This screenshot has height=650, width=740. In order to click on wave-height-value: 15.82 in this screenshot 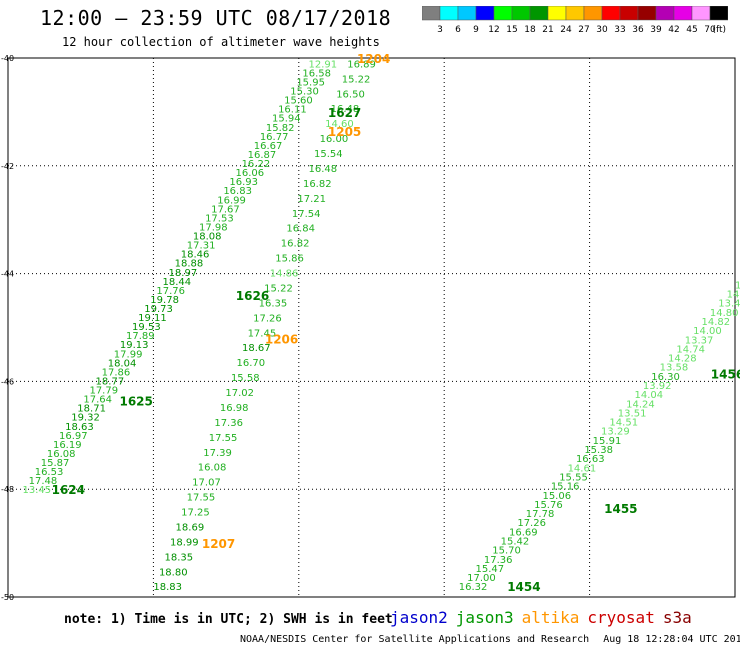, I will do `click(280, 128)`.